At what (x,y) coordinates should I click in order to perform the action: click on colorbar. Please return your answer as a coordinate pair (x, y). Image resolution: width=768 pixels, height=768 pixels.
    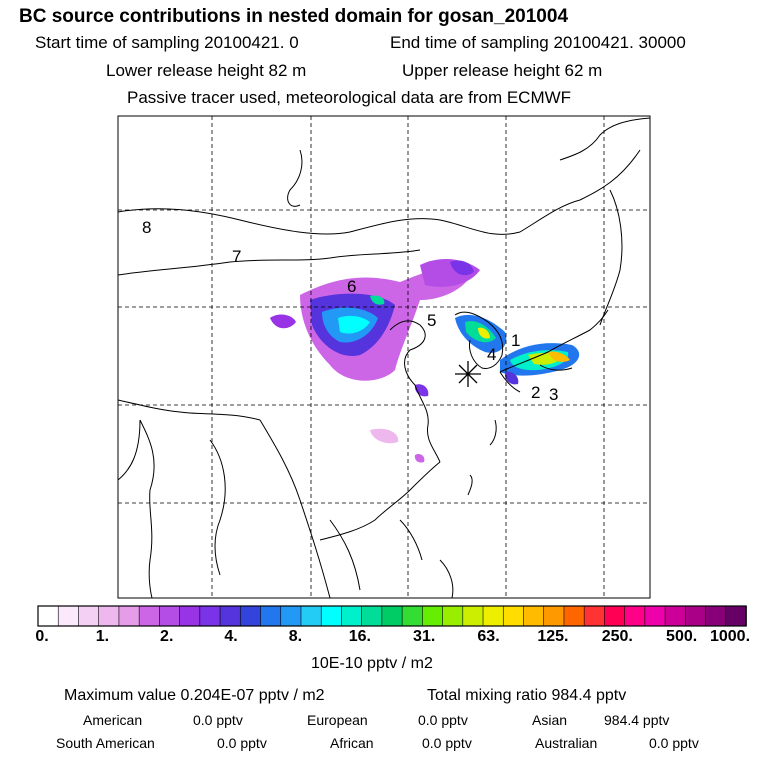
    Looking at the image, I should click on (392, 616).